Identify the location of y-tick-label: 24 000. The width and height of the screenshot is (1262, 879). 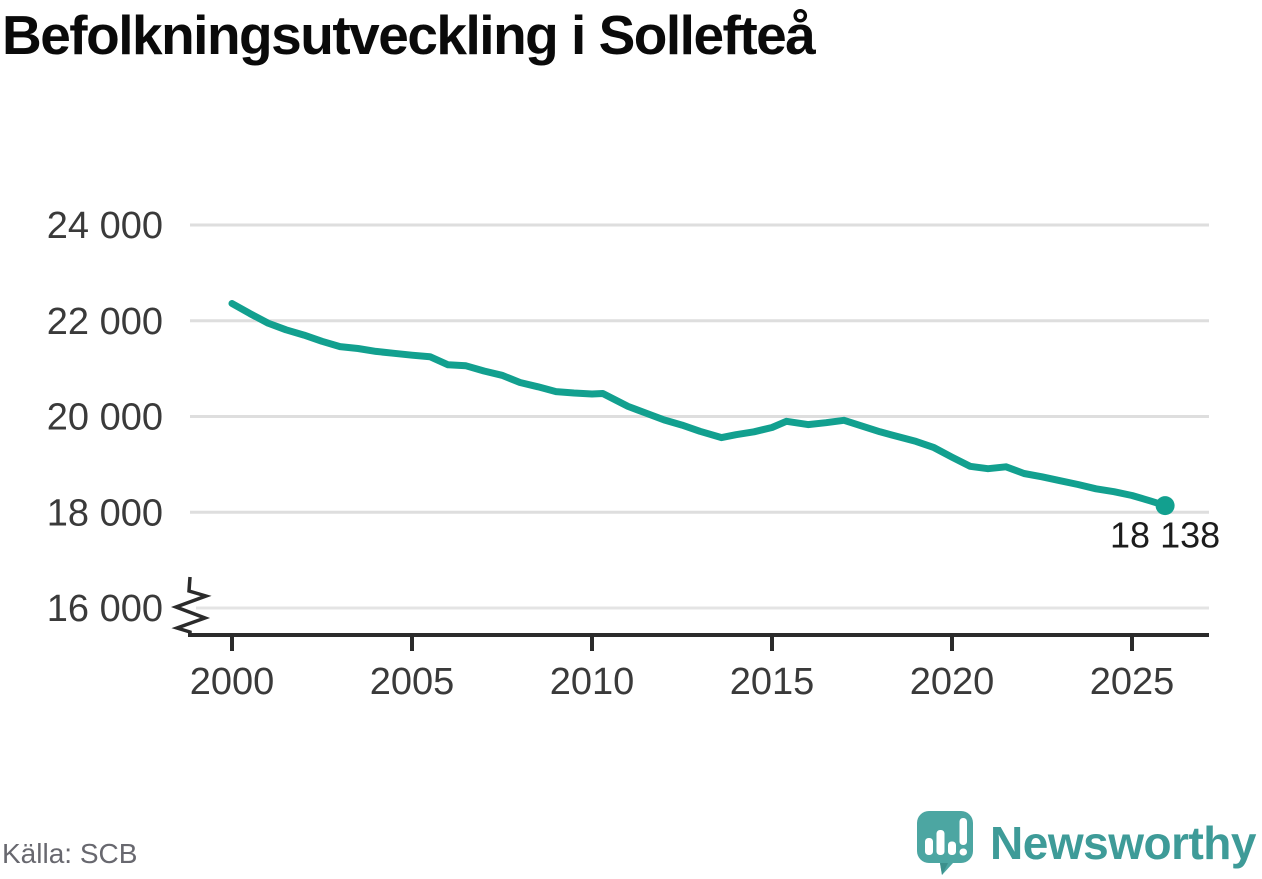
(105, 226).